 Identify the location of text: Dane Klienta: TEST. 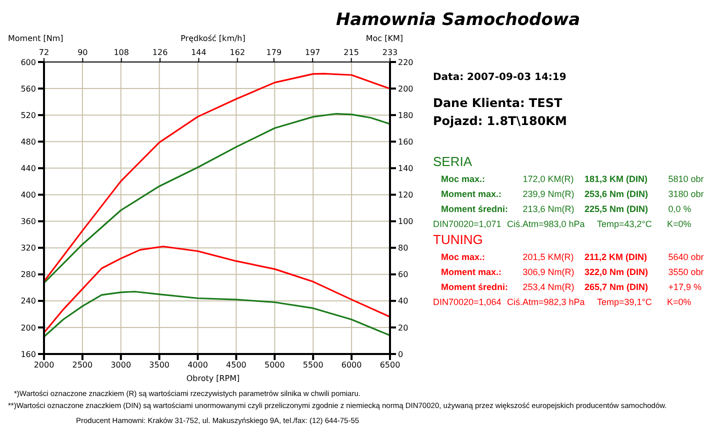
(497, 103).